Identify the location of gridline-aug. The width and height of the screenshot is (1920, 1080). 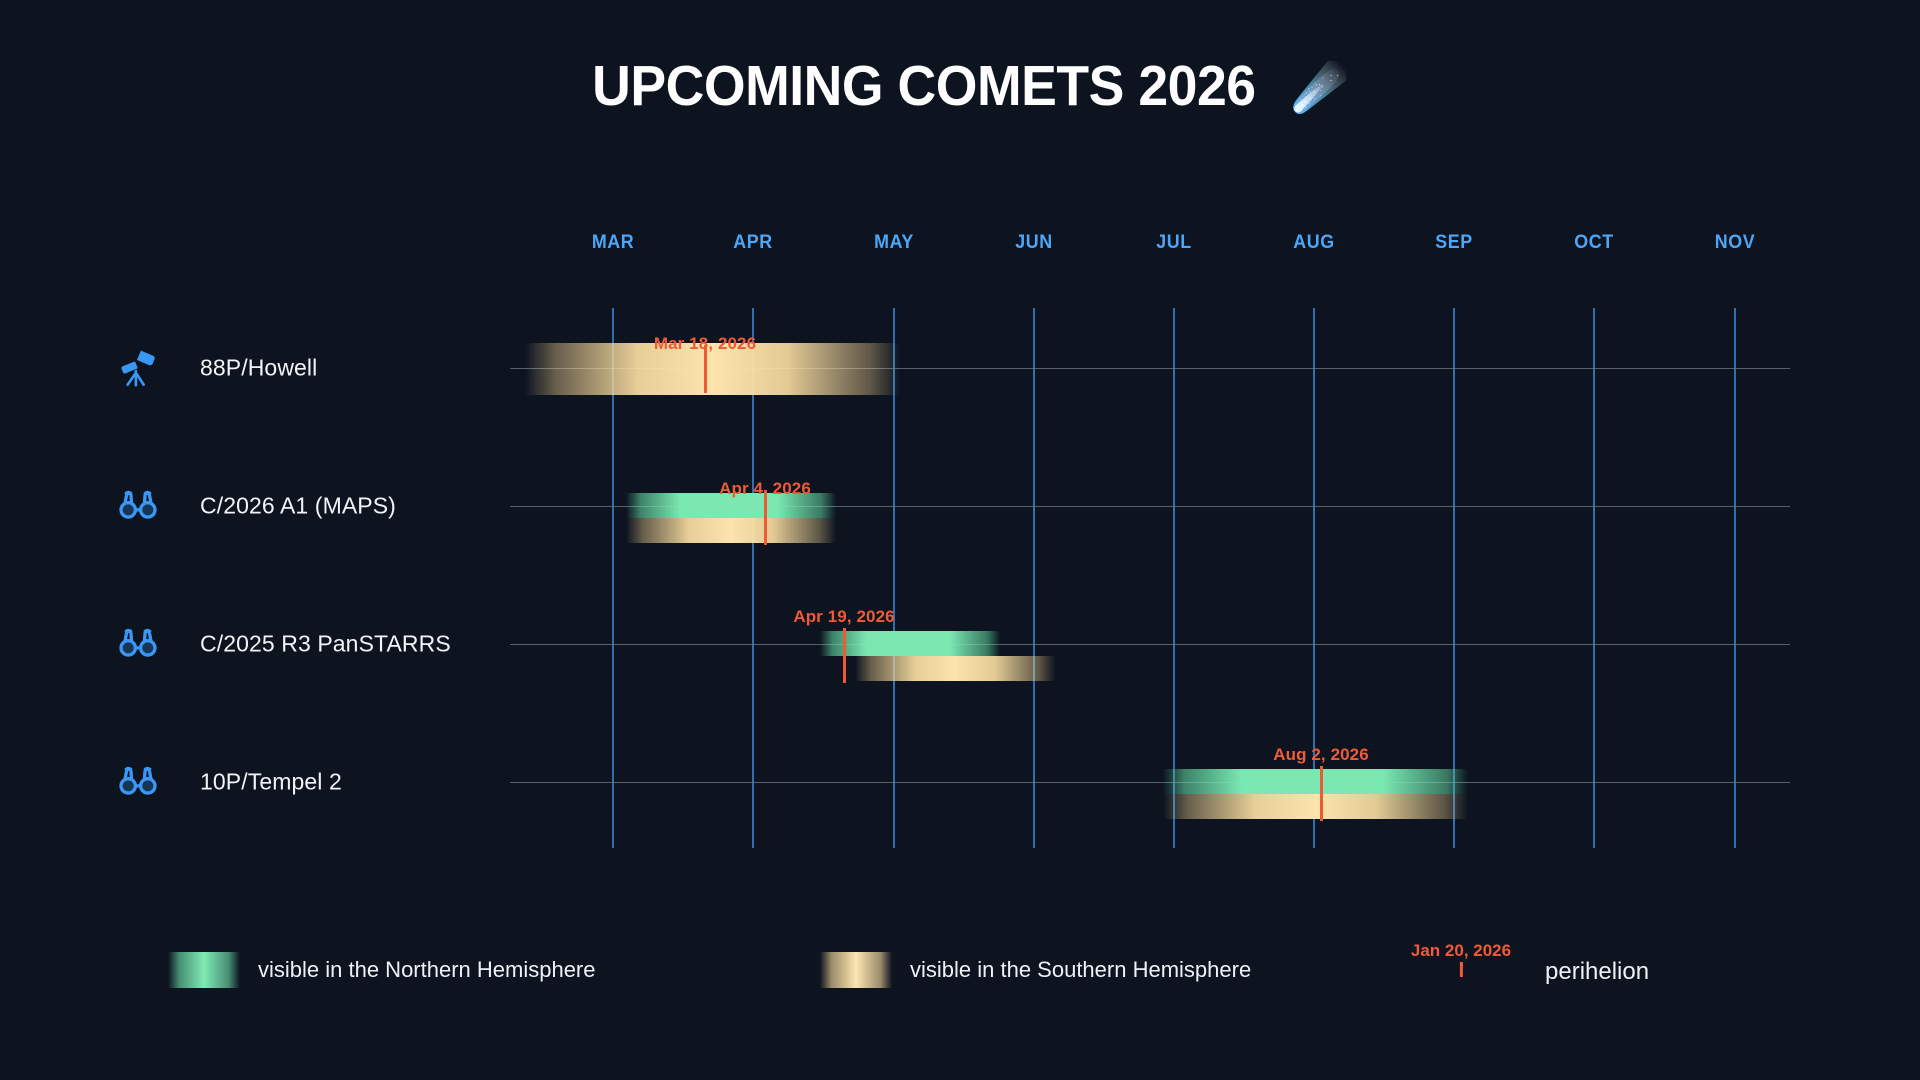
(1314, 578).